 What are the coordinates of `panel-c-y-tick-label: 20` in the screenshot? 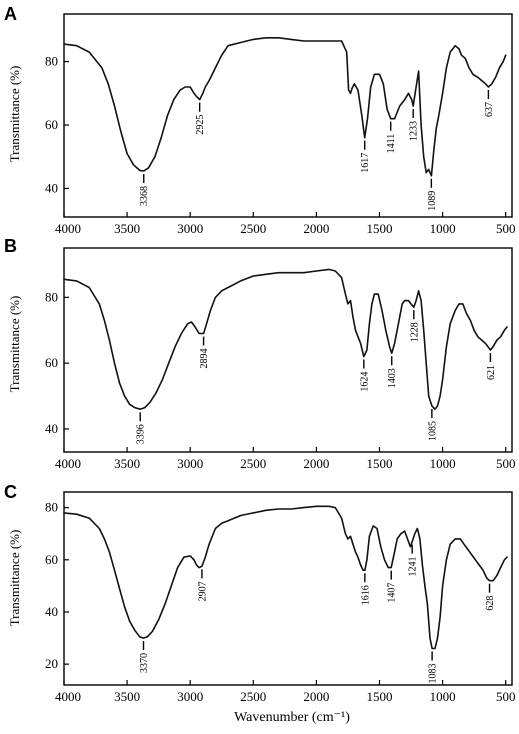 It's located at (51, 663).